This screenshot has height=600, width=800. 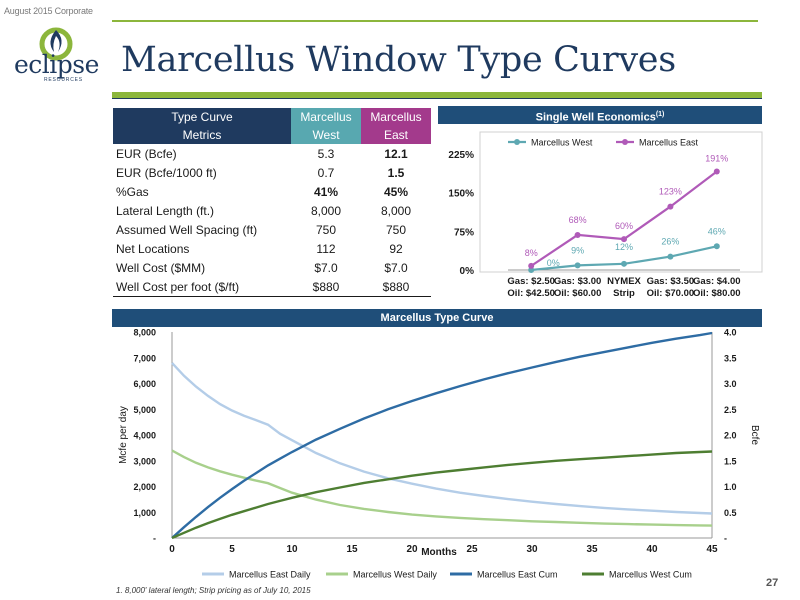 I want to click on x-tick-label: Oil: $60.00, so click(x=578, y=293).